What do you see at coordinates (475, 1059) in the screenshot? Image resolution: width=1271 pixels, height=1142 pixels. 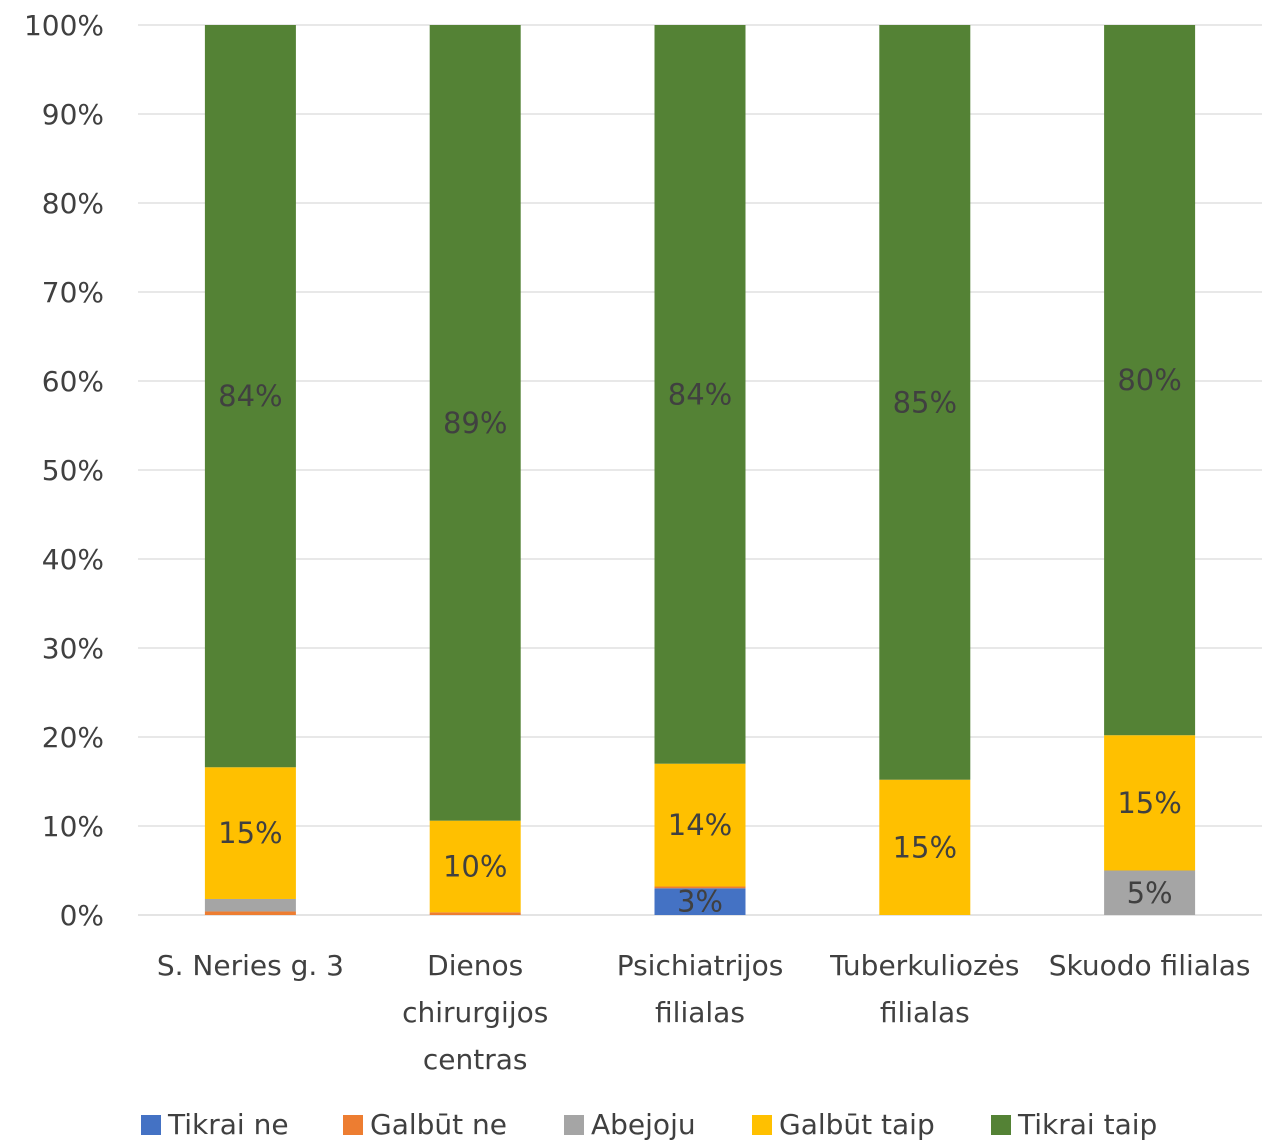 I see `x-tick-label: centras` at bounding box center [475, 1059].